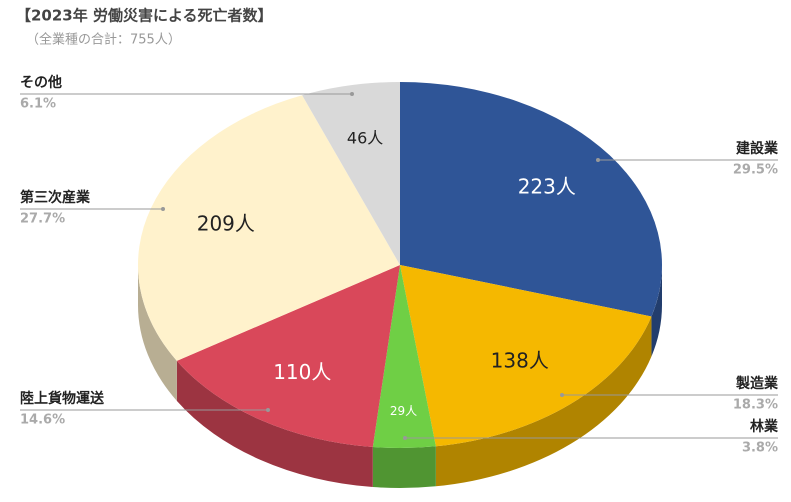  What do you see at coordinates (403, 411) in the screenshot?
I see `value-label: 29人` at bounding box center [403, 411].